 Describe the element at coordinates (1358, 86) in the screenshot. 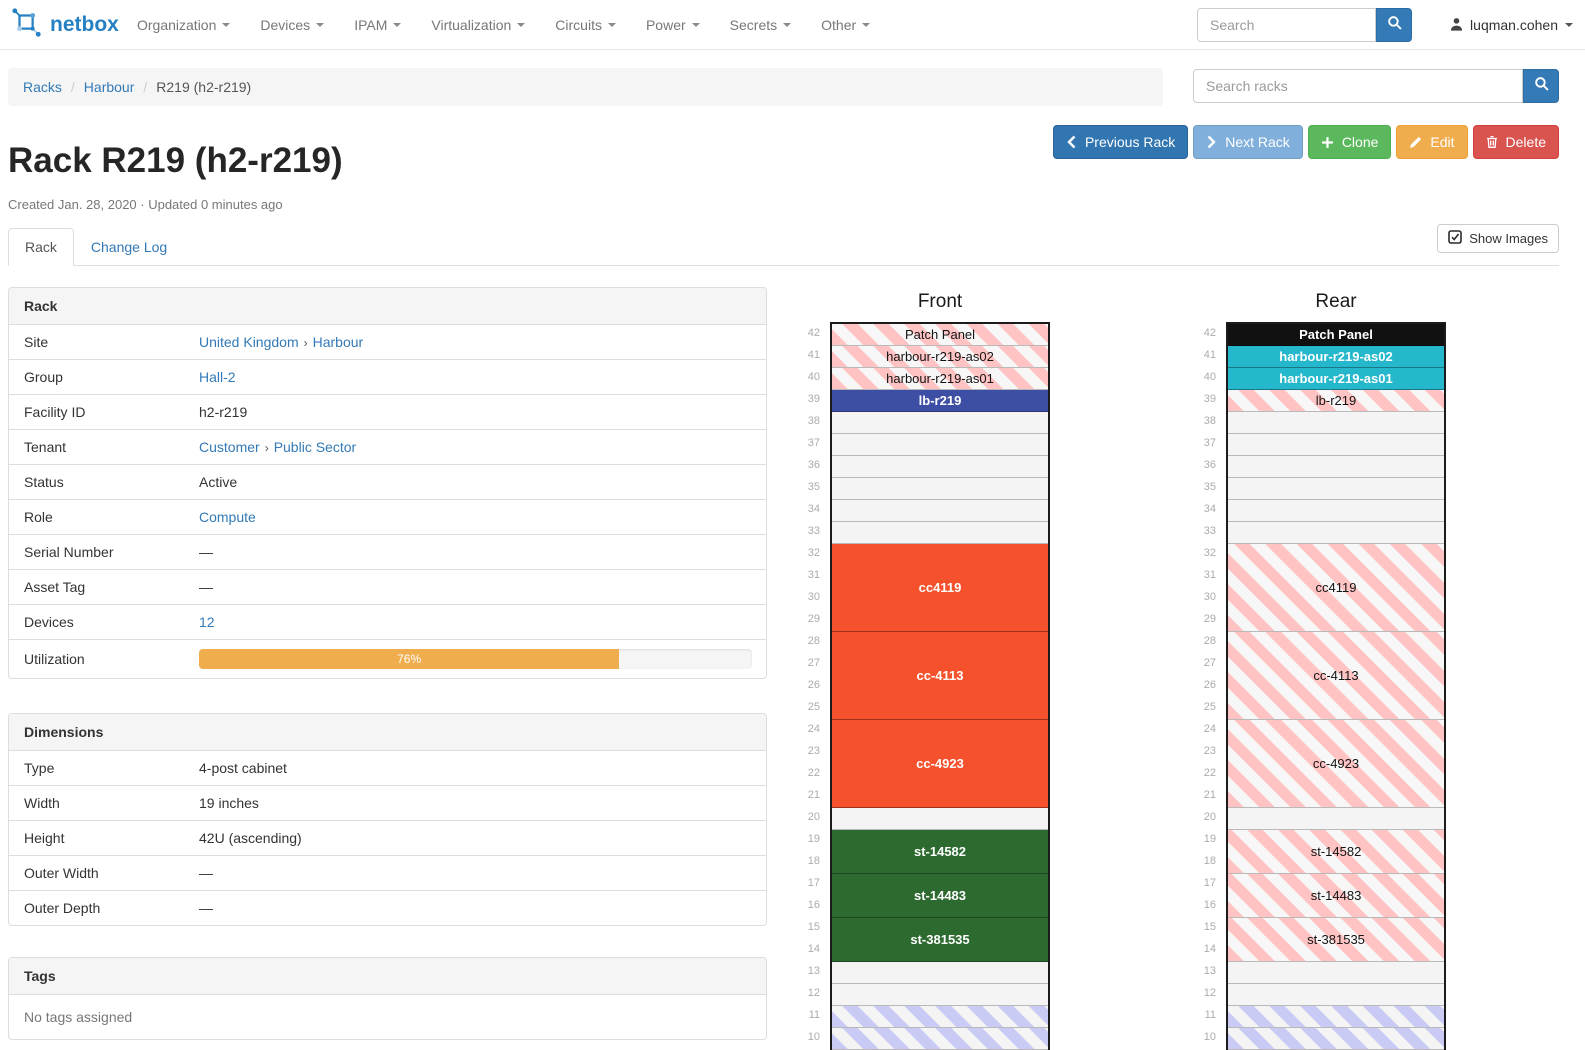

I see `search-racks-input` at that location.